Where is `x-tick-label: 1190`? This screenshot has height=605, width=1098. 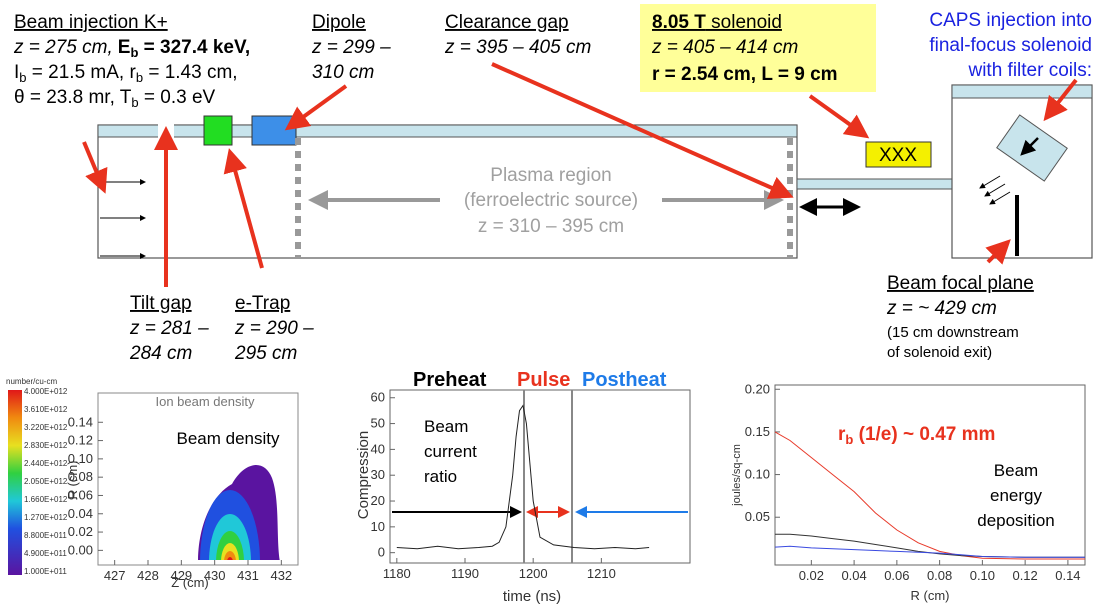
x-tick-label: 1190 is located at coordinates (465, 573).